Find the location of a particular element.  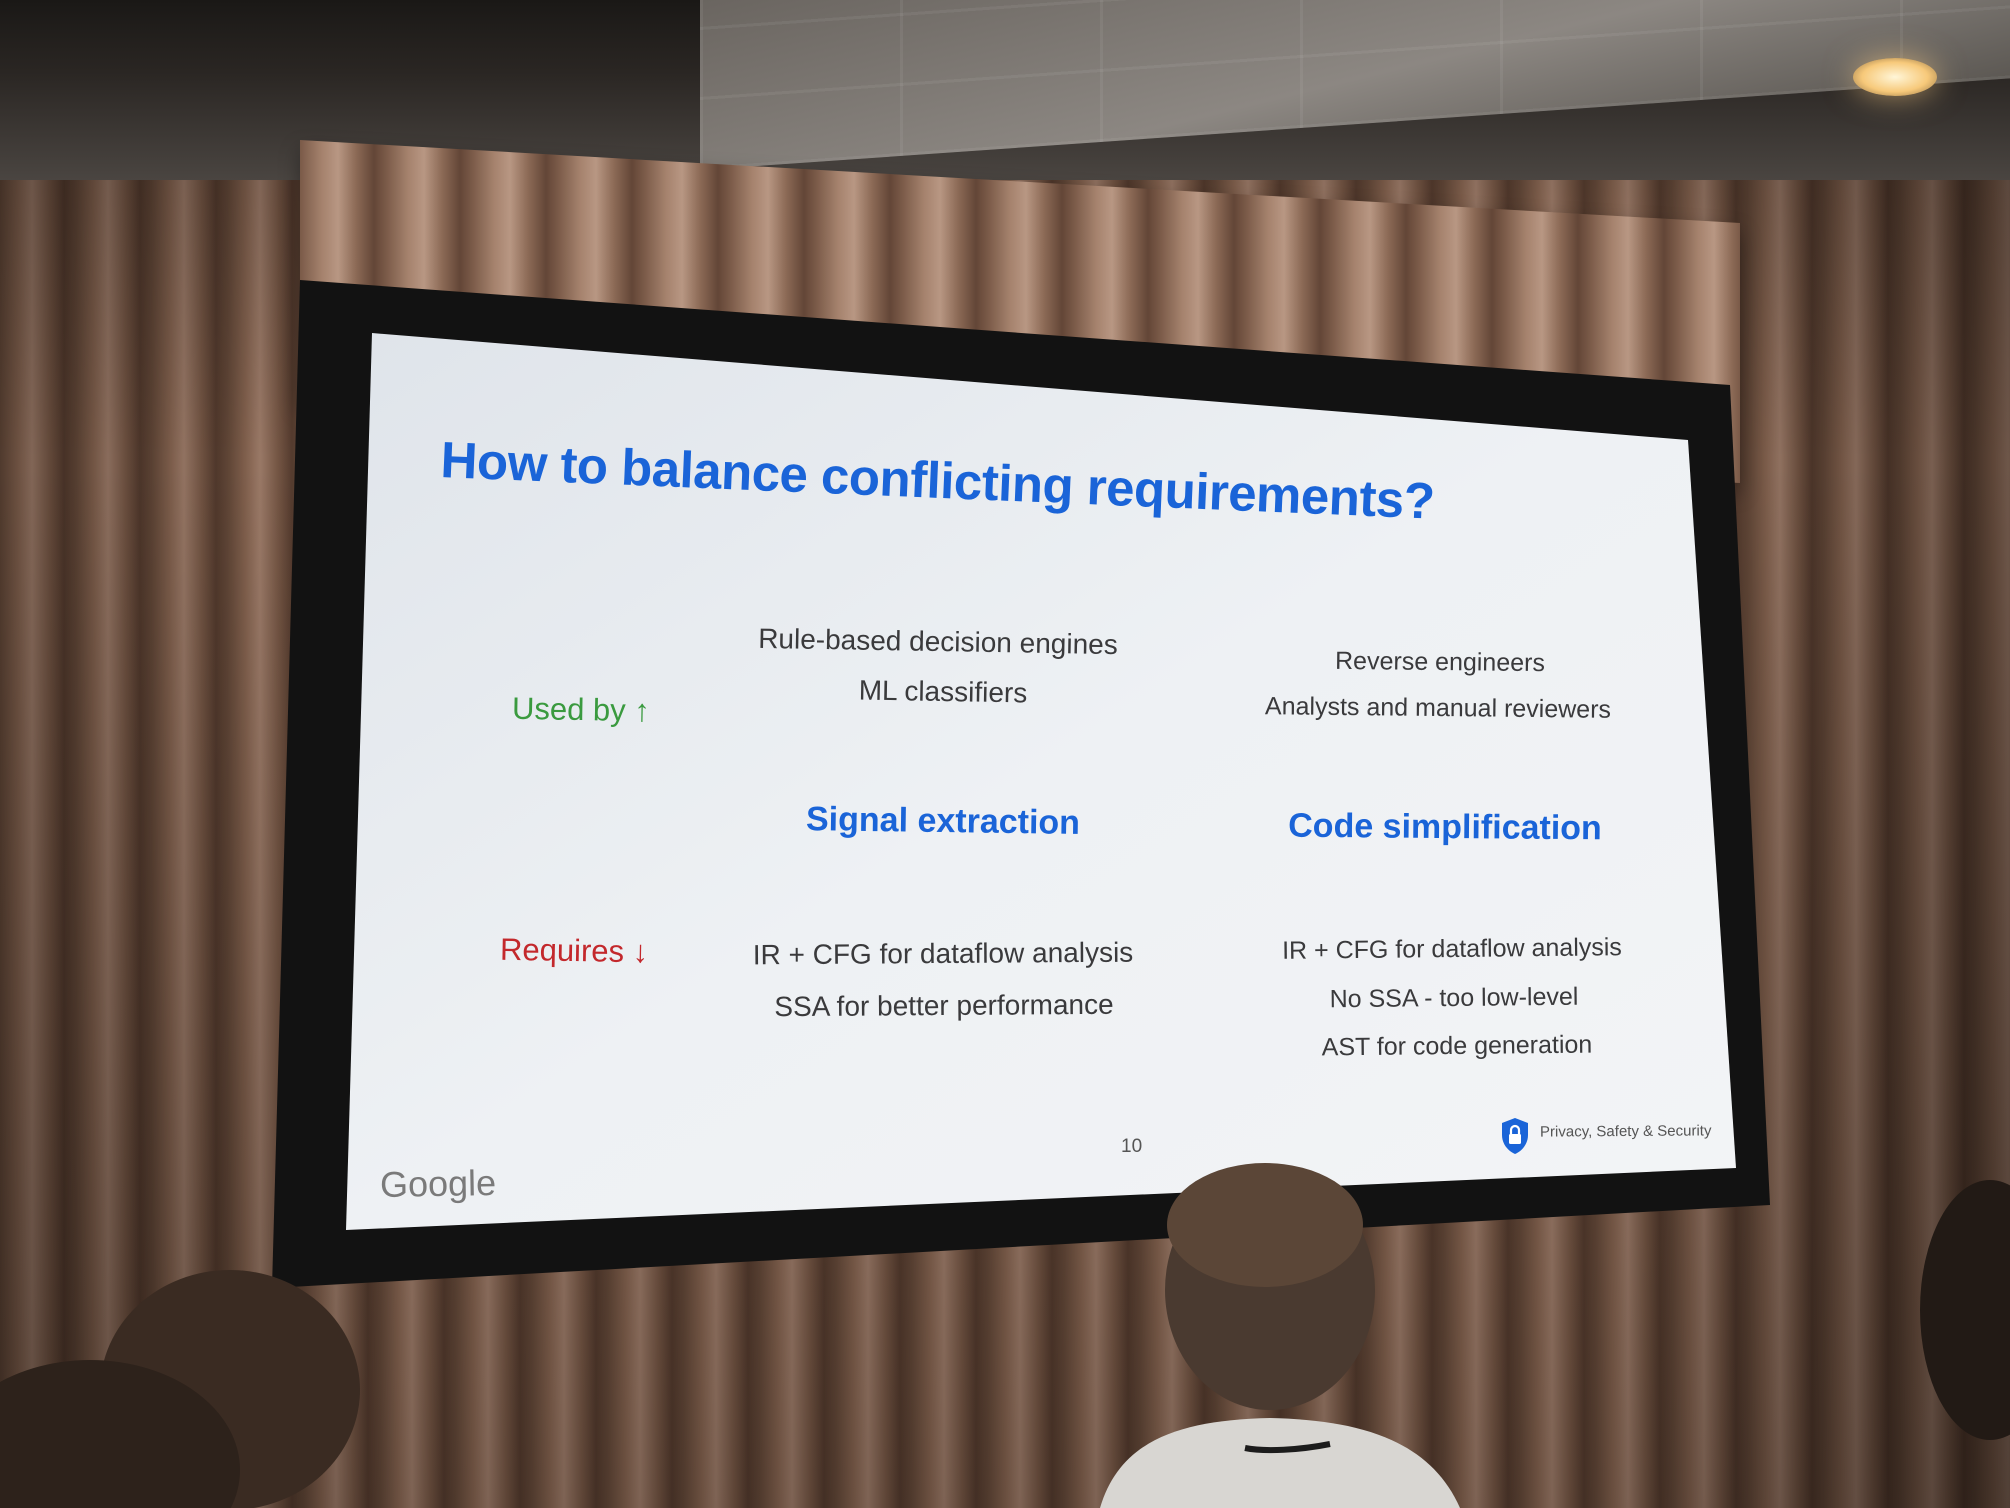

audience-collar-center is located at coordinates (1287, 1447).